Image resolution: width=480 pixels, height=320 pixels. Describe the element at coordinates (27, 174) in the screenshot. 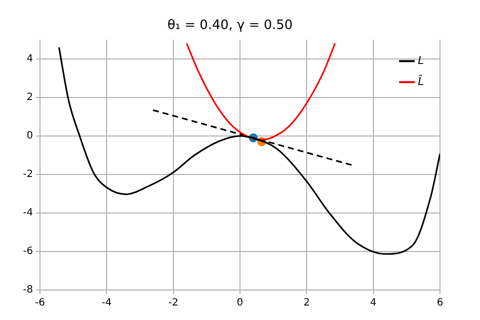

I see `y-tick-label: -2` at that location.